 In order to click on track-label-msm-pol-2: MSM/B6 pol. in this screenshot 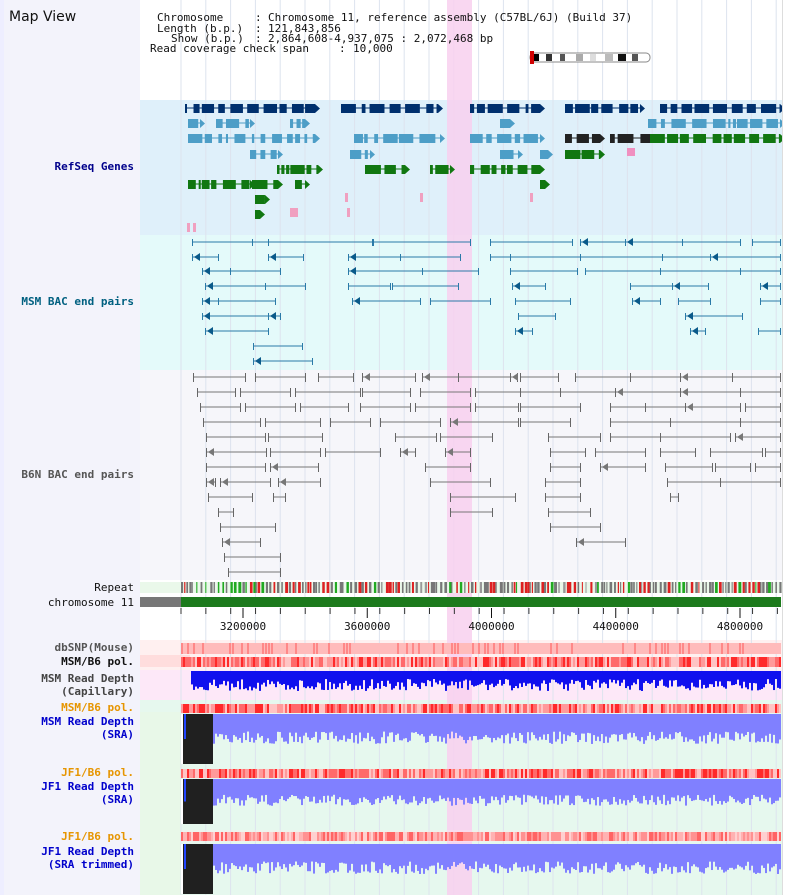, I will do `click(97, 707)`.